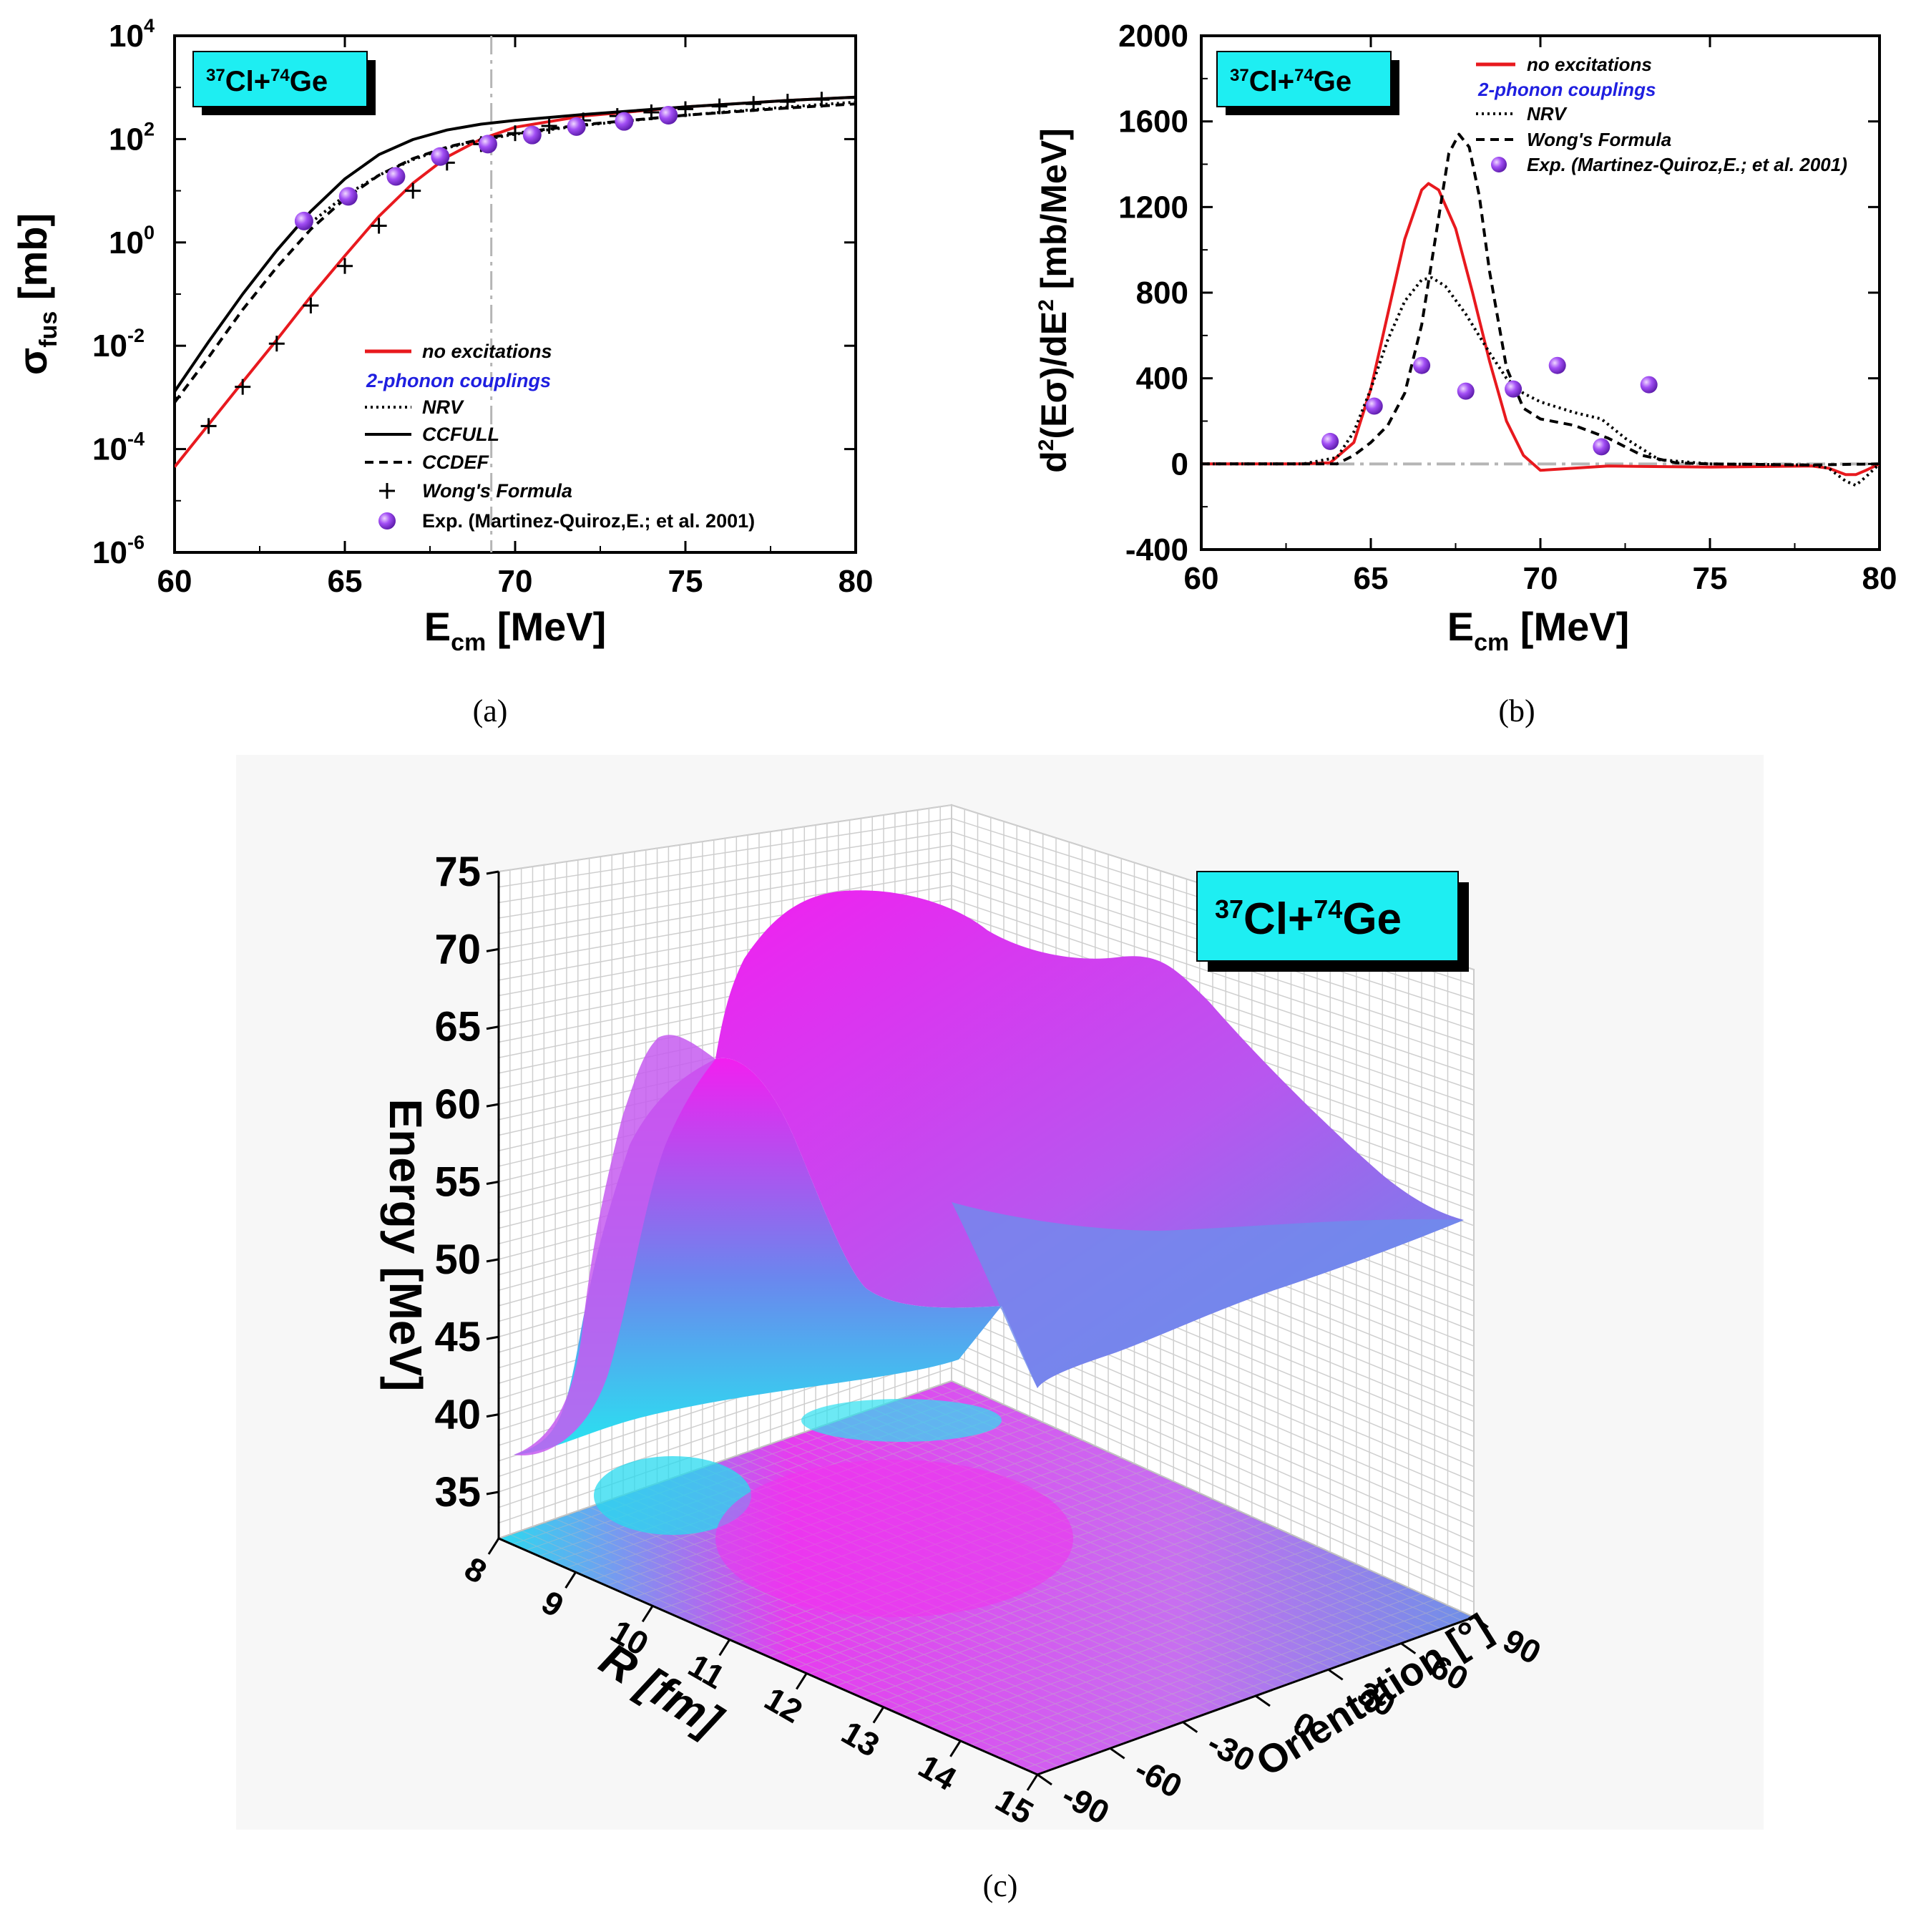  What do you see at coordinates (132, 137) in the screenshot?
I see `y-tick-label-a: 10²` at bounding box center [132, 137].